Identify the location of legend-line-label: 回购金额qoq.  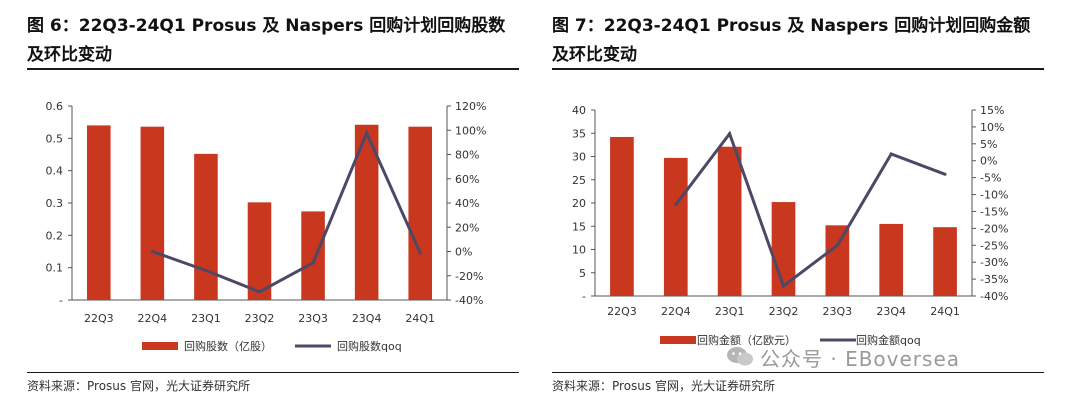
(888, 340).